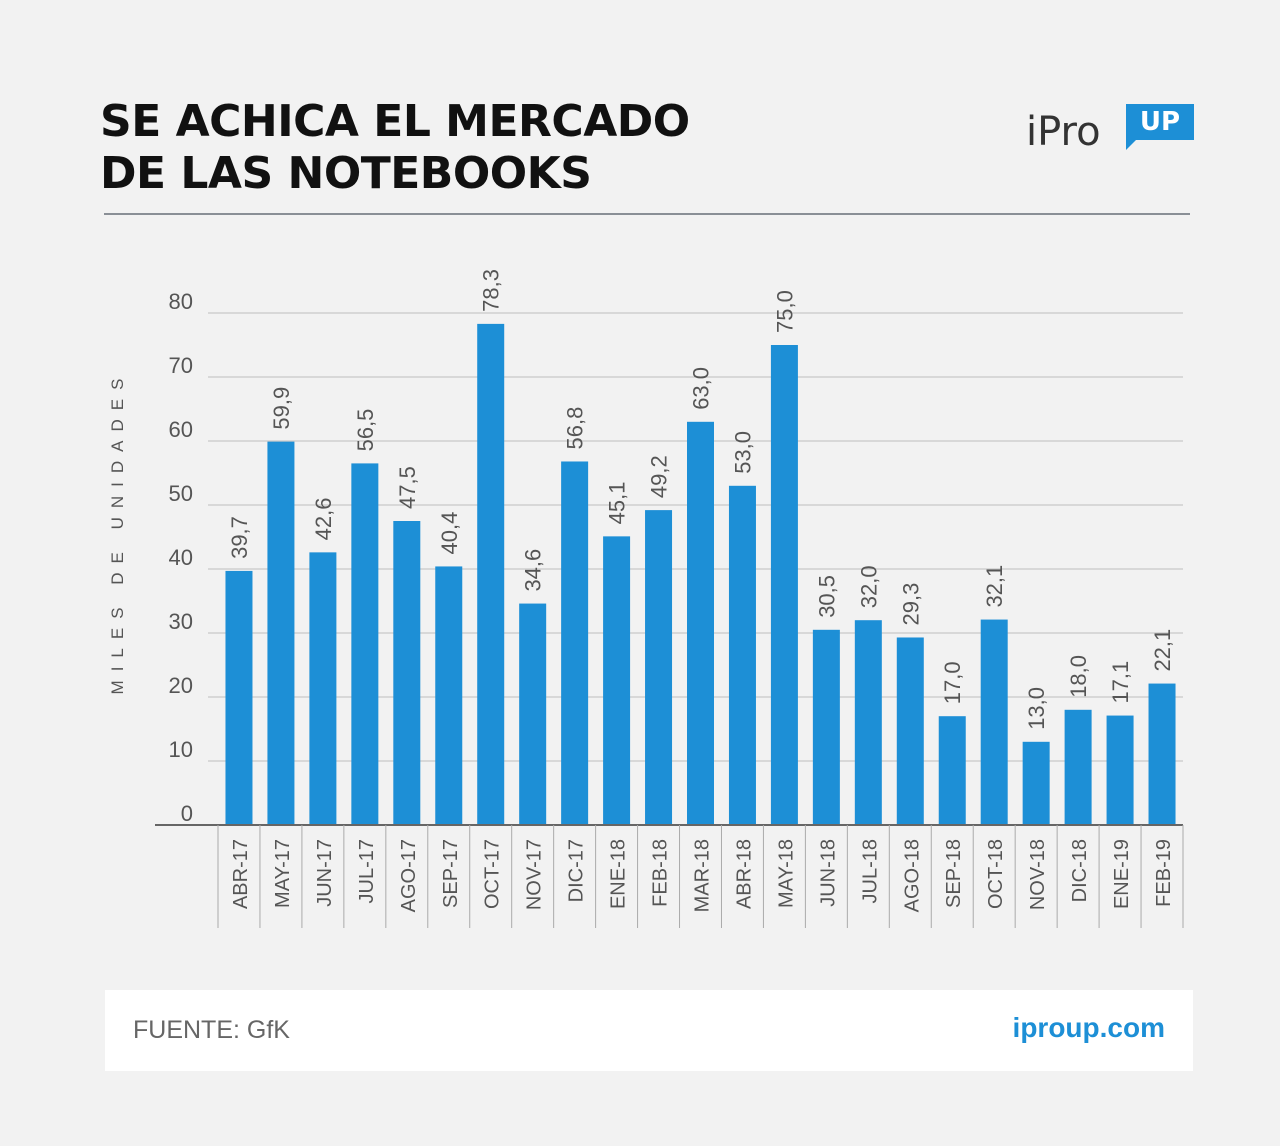 This screenshot has height=1146, width=1280. Describe the element at coordinates (181, 621) in the screenshot. I see `y-tick-label: 30` at that location.